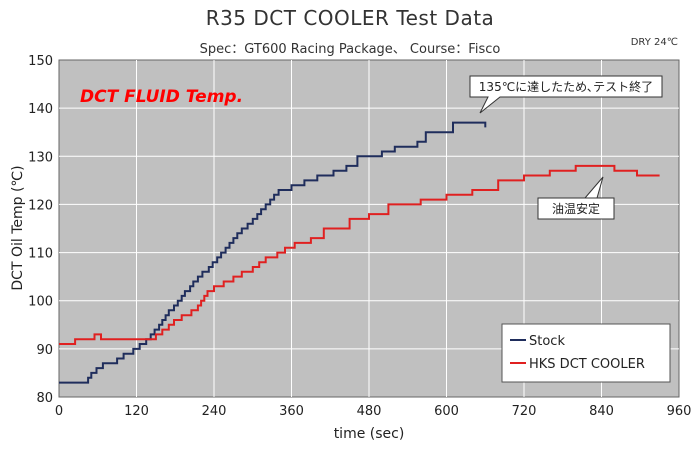  I want to click on legend-box, so click(586, 353).